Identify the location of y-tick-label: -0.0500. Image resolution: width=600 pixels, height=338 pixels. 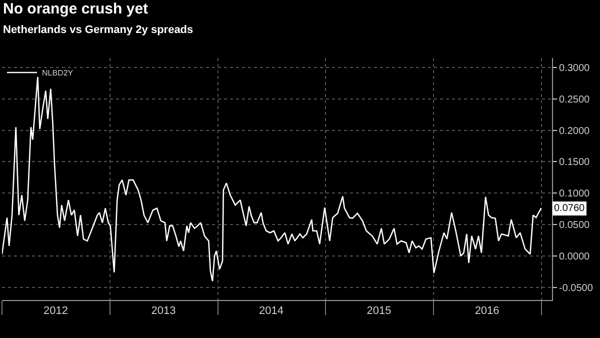
(576, 288).